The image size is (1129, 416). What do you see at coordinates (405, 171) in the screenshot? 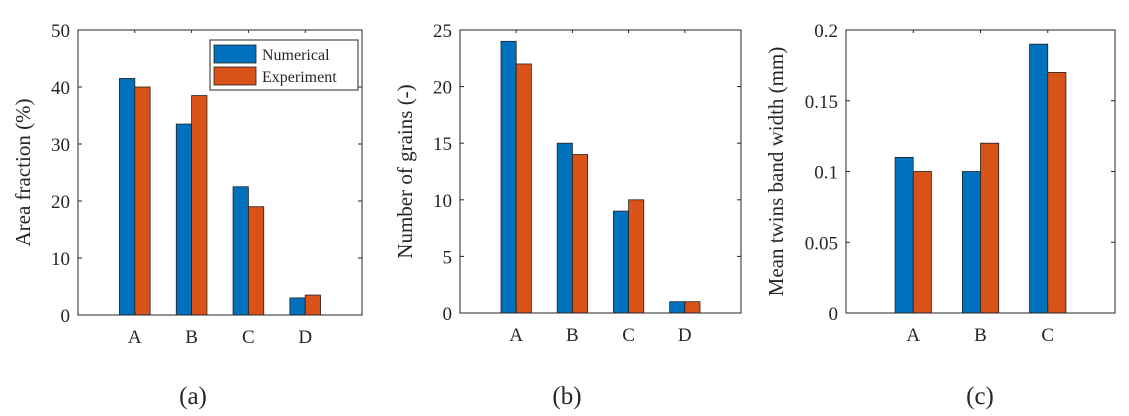
I see `y-axis-label: Number of grains (-)` at bounding box center [405, 171].